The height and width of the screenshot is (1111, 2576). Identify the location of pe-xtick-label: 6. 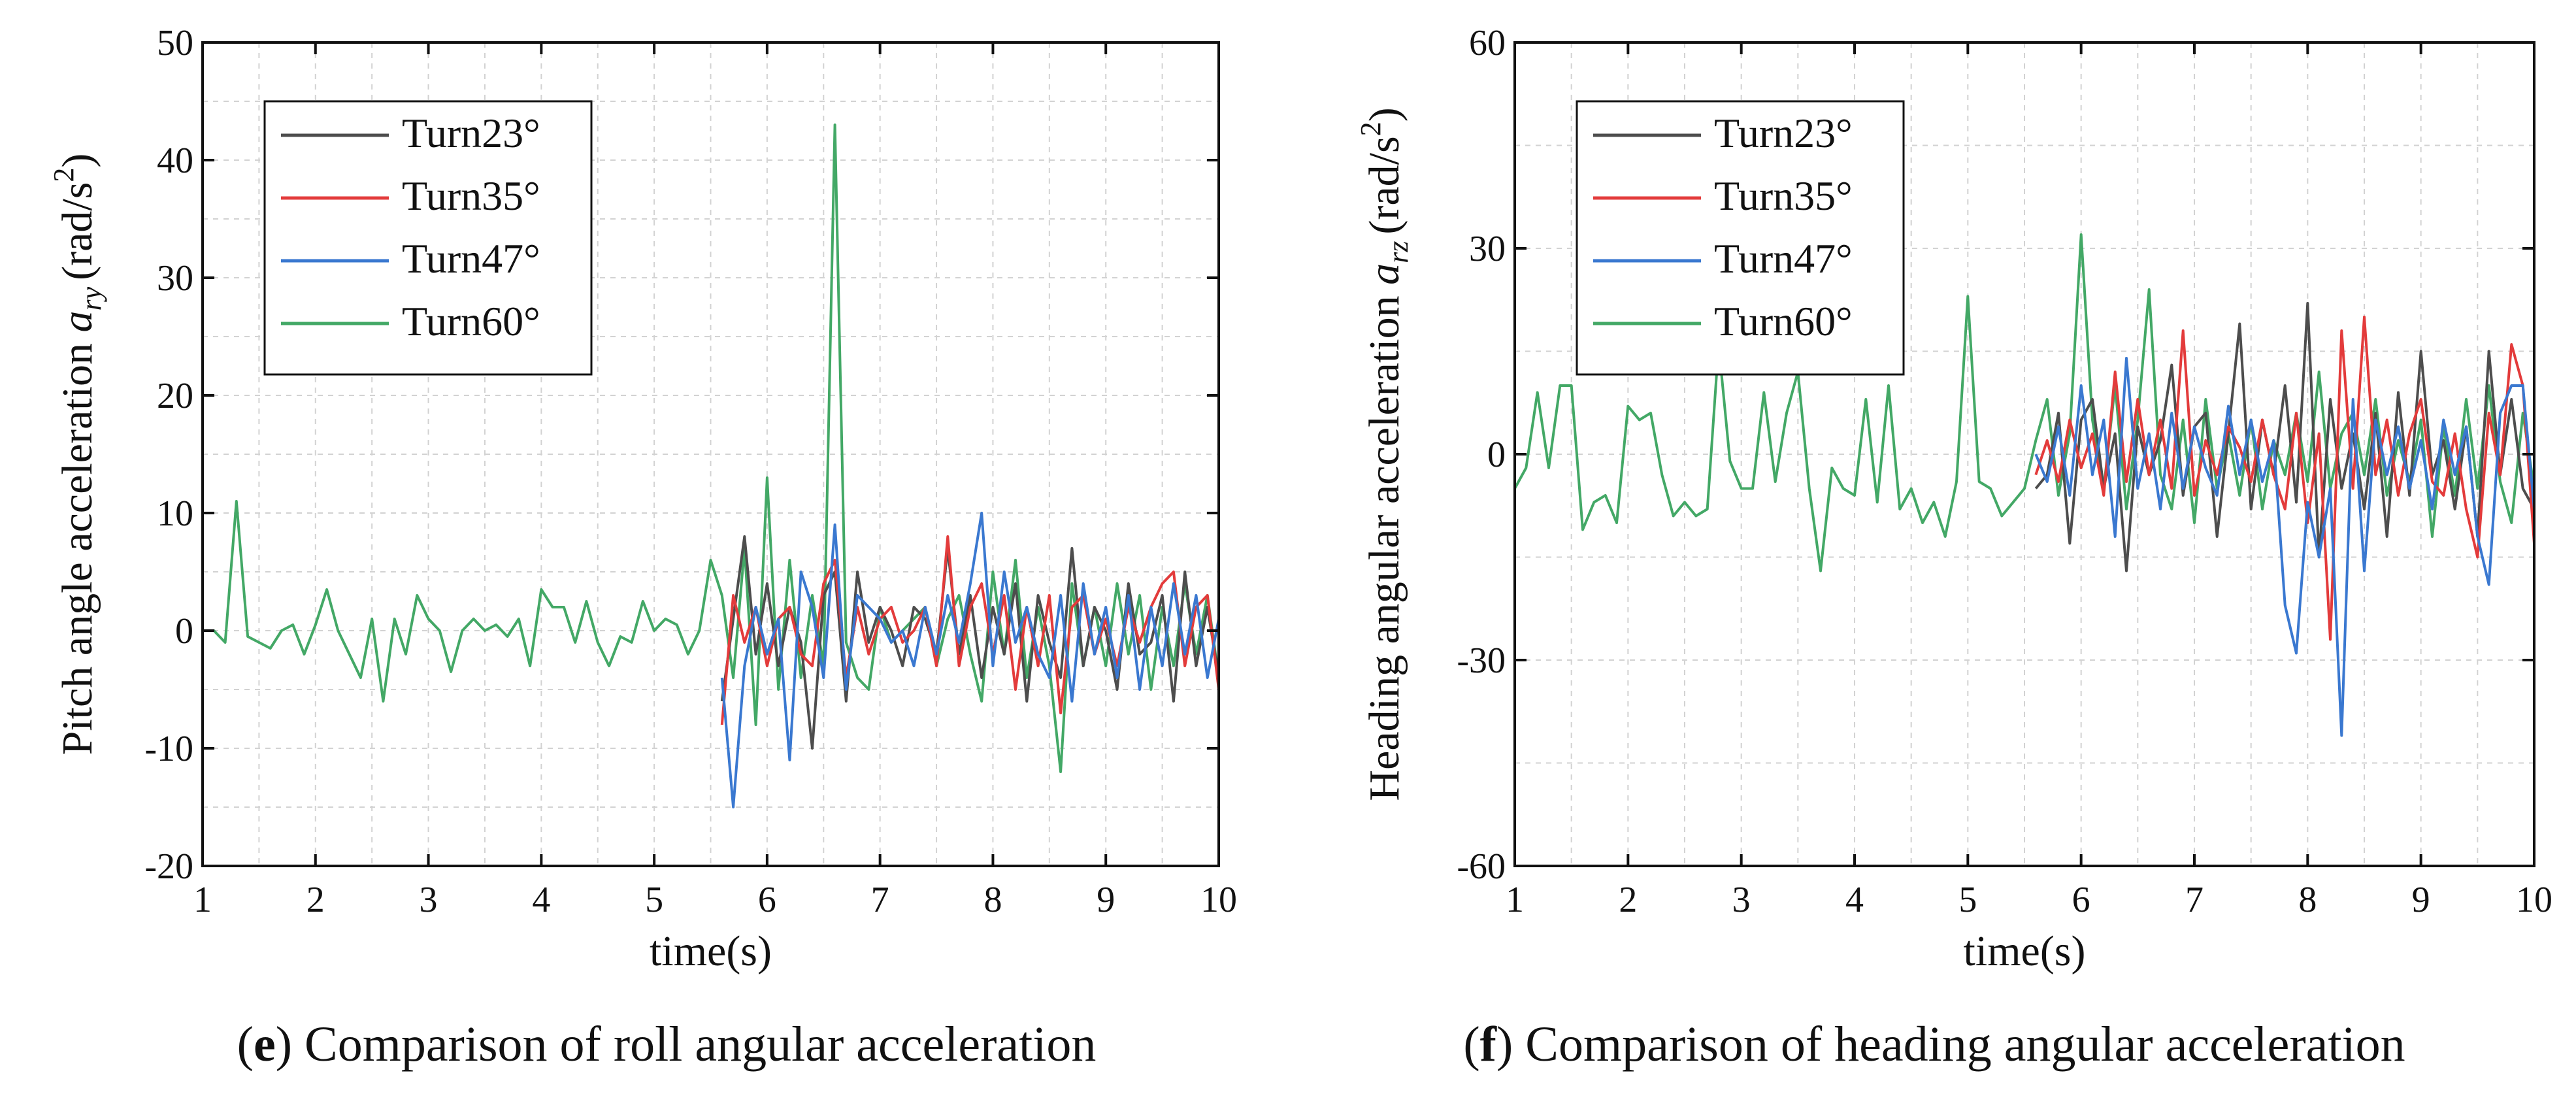
(767, 900).